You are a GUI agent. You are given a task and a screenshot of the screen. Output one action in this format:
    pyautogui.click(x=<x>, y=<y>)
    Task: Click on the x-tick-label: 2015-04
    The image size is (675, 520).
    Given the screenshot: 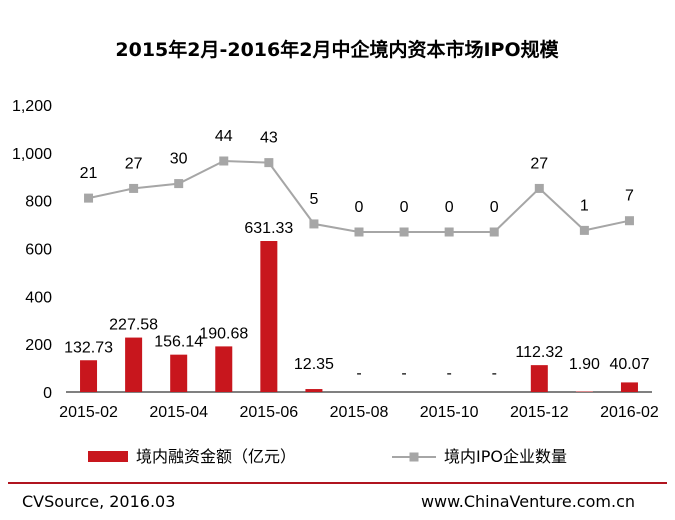 What is the action you would take?
    pyautogui.click(x=178, y=412)
    